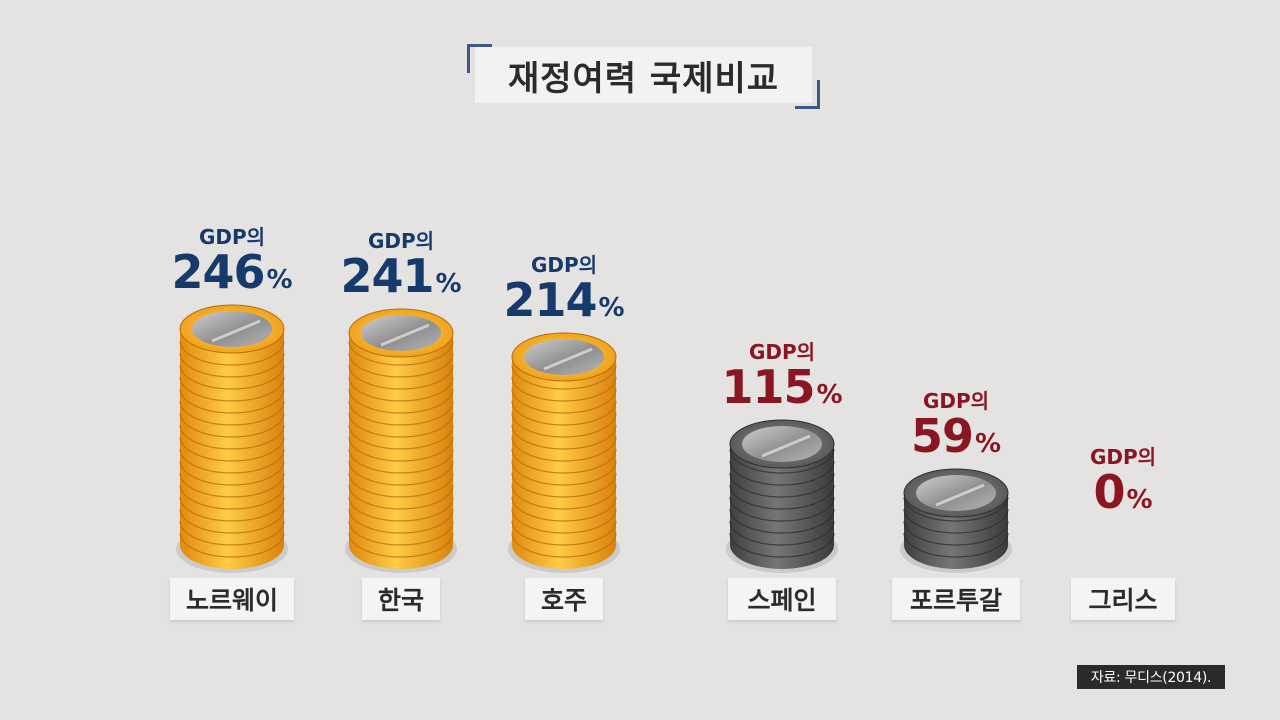 This screenshot has height=720, width=1280. What do you see at coordinates (218, 272) in the screenshot?
I see `data-value: 246` at bounding box center [218, 272].